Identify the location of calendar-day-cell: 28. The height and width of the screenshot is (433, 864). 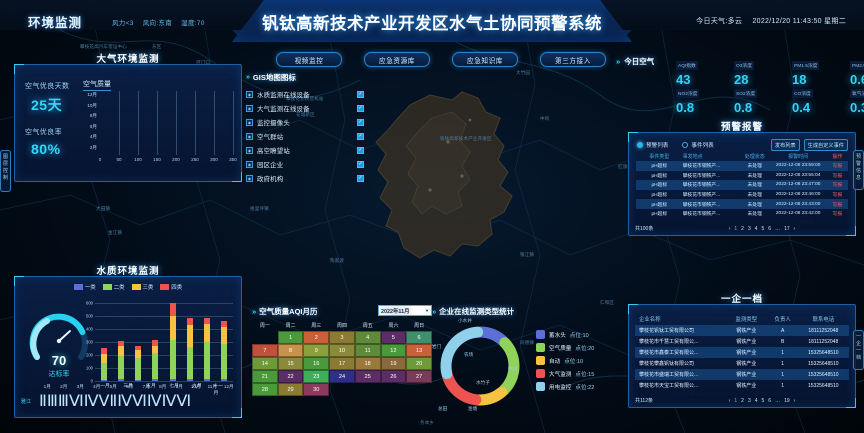
(265, 389).